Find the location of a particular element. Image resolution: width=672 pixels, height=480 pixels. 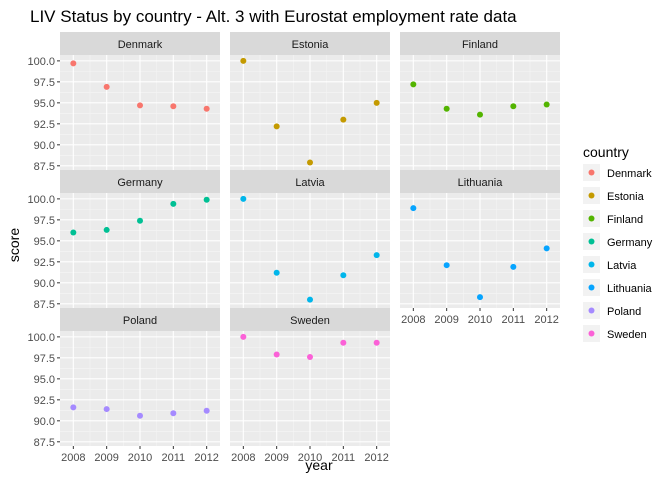

legend-label: Latvia is located at coordinates (622, 266).